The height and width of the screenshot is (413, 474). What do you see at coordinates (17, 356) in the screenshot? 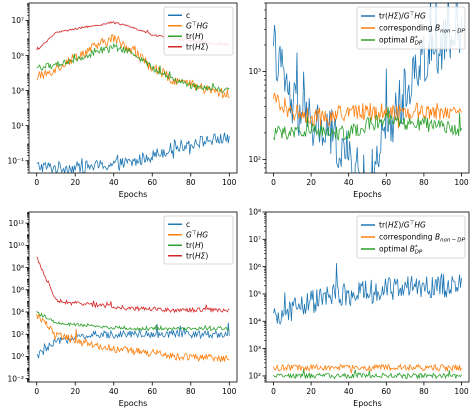
I see `y-tick-label: 10⁰` at bounding box center [17, 356].